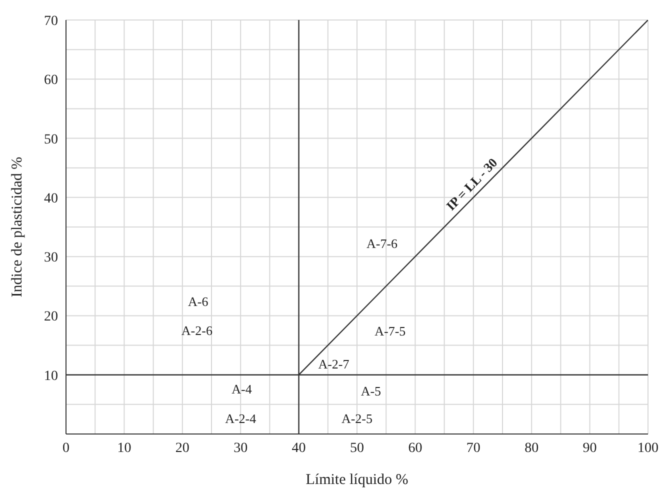 This screenshot has width=670, height=501. Describe the element at coordinates (242, 388) in the screenshot. I see `annotation: A-4` at that location.